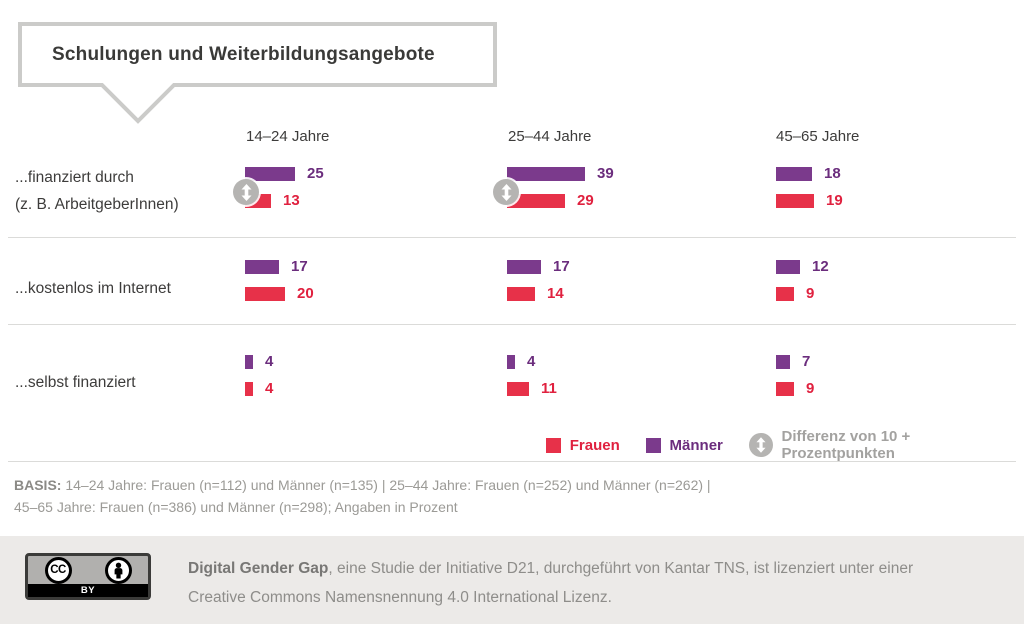 The width and height of the screenshot is (1024, 624). I want to click on bar-value: 14, so click(555, 293).